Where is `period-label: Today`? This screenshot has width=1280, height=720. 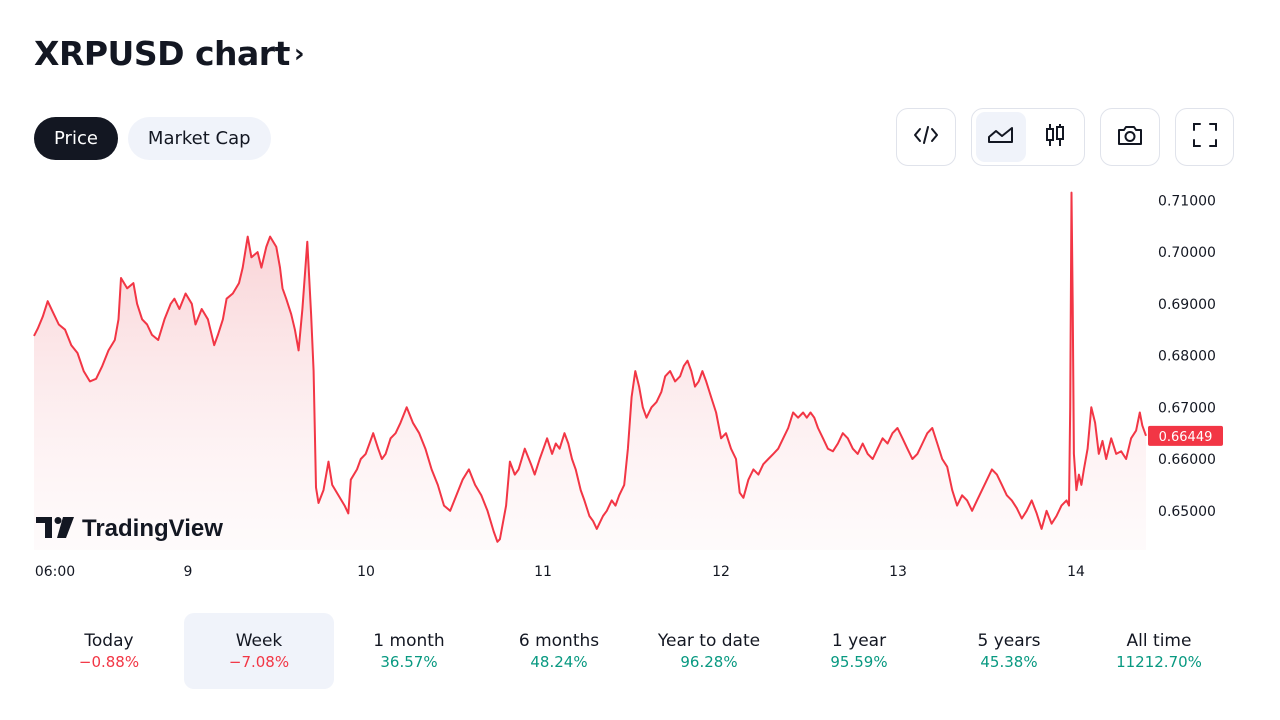 period-label: Today is located at coordinates (109, 641).